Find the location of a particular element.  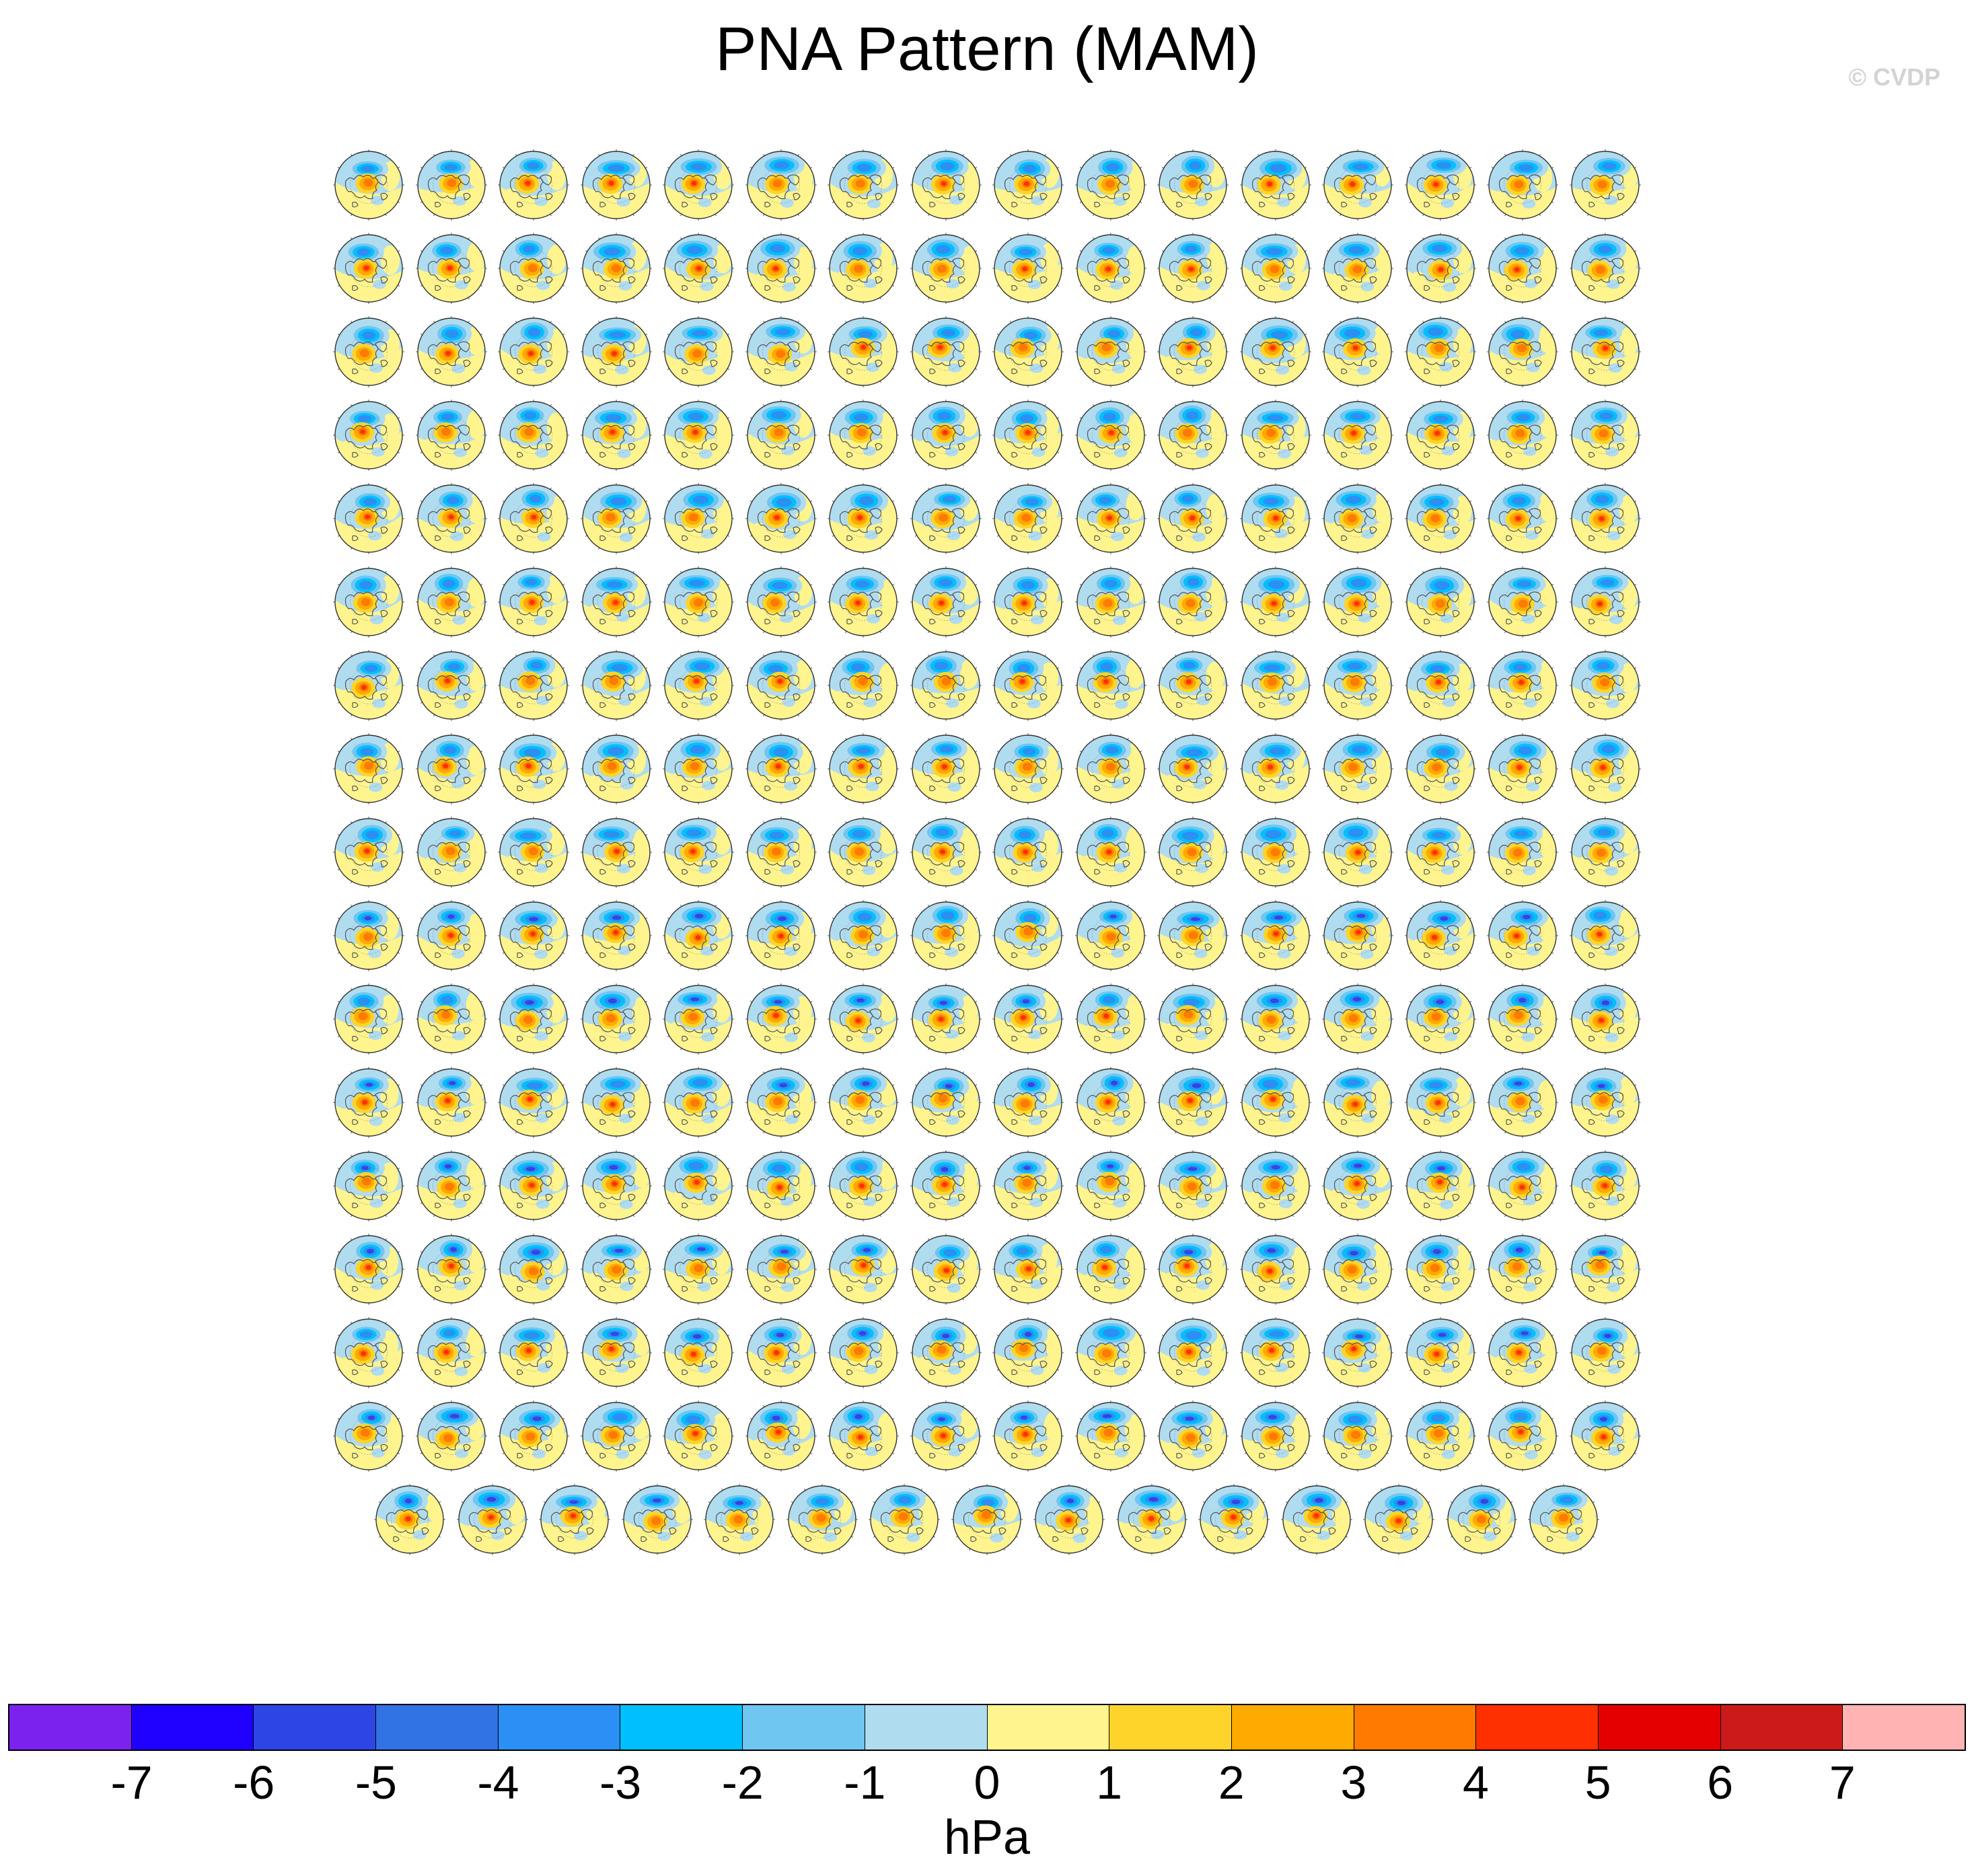

colorbar-tick-label: -3 is located at coordinates (621, 1783).